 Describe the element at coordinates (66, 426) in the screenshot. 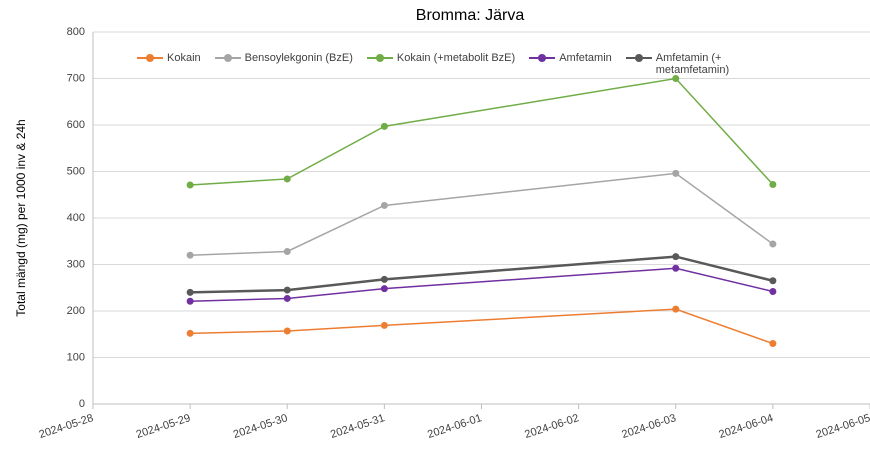

I see `x-tick-label: 2024-05-28` at that location.